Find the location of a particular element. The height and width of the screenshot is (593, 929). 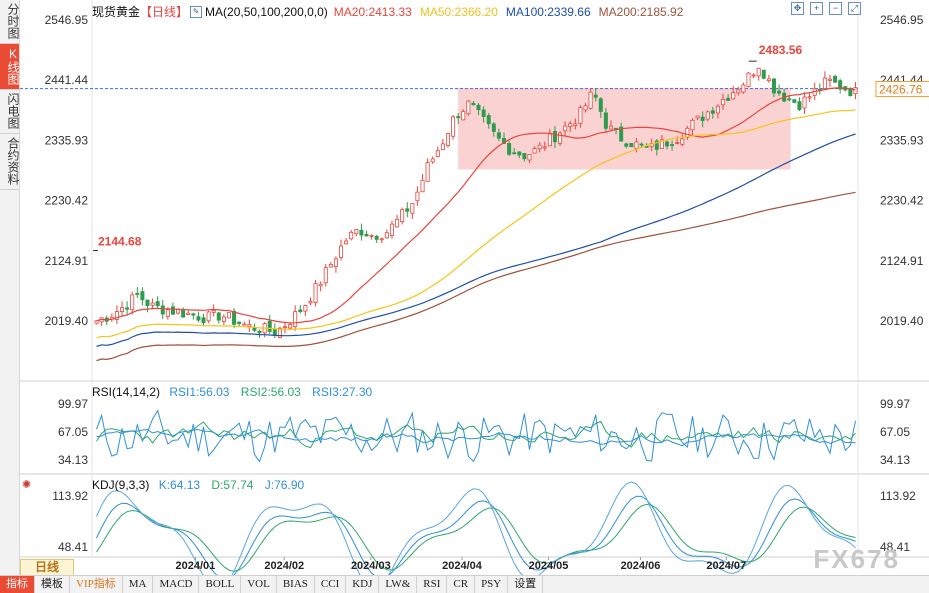

price-tick-right: 2230.42 is located at coordinates (902, 201).